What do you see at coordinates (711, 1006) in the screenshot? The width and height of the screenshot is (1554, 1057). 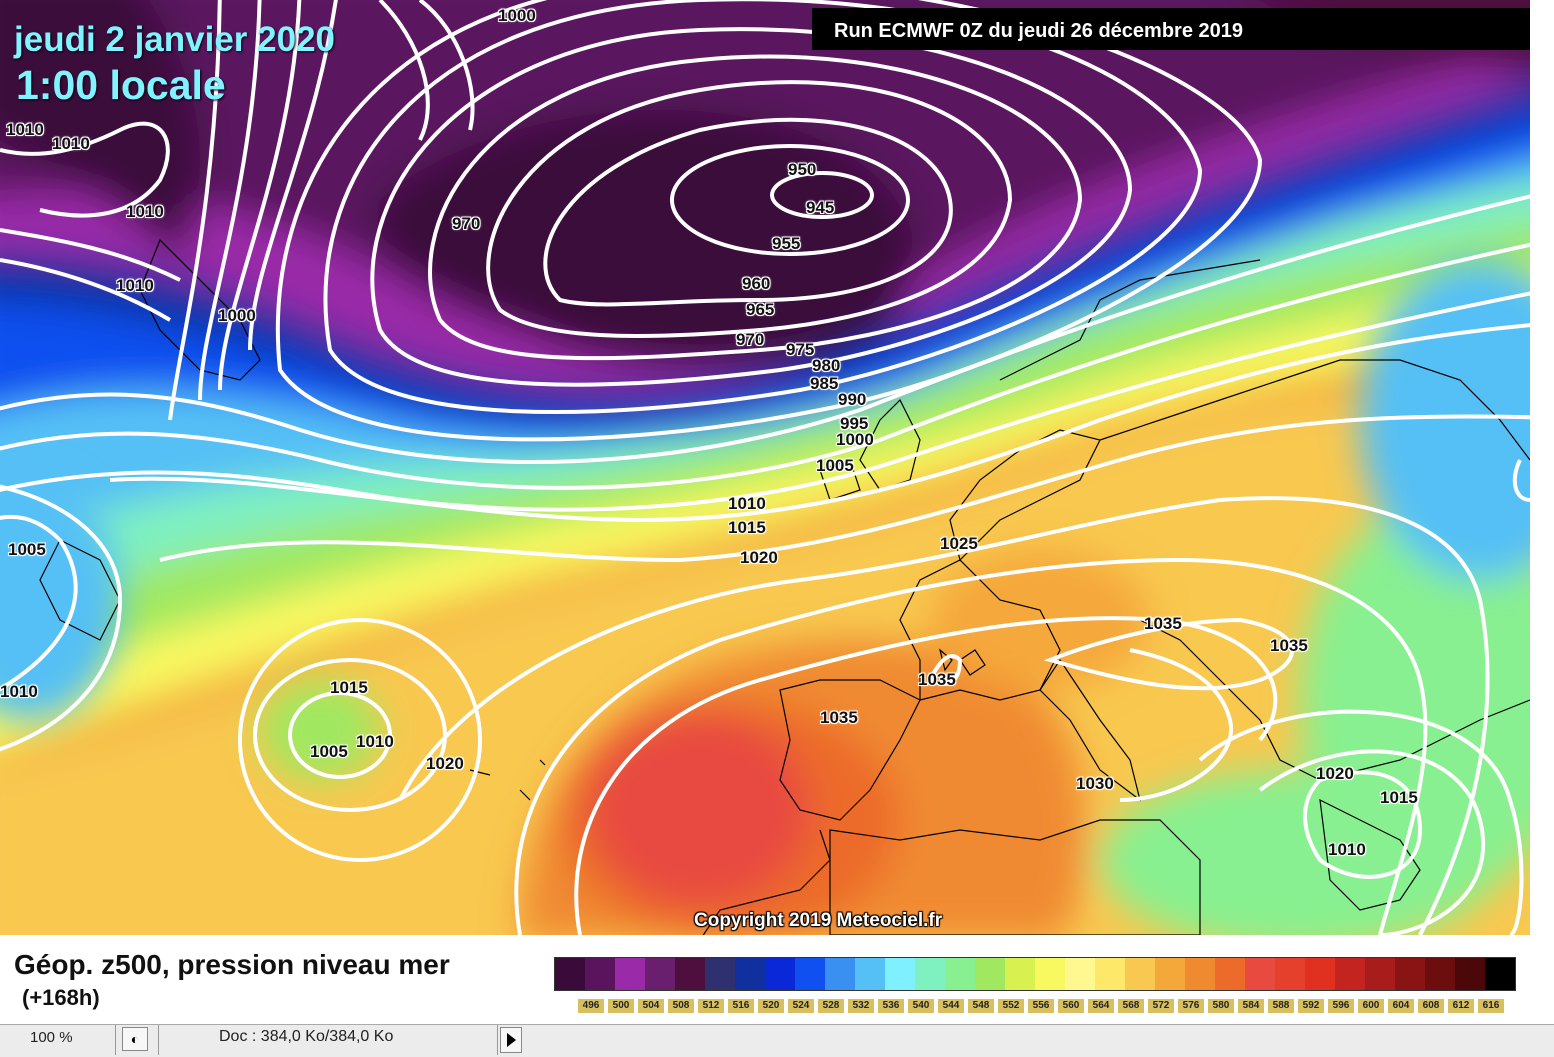 I see `color-scale-value: 512` at bounding box center [711, 1006].